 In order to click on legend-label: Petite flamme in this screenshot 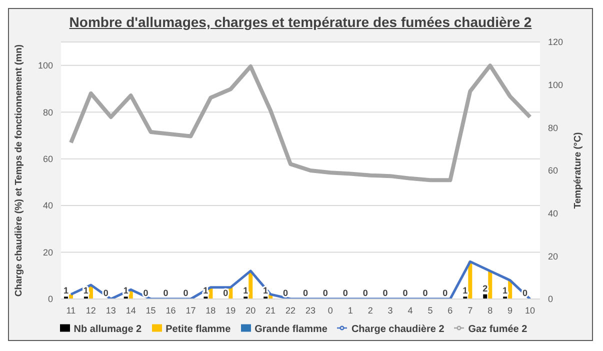, I will do `click(198, 329)`.